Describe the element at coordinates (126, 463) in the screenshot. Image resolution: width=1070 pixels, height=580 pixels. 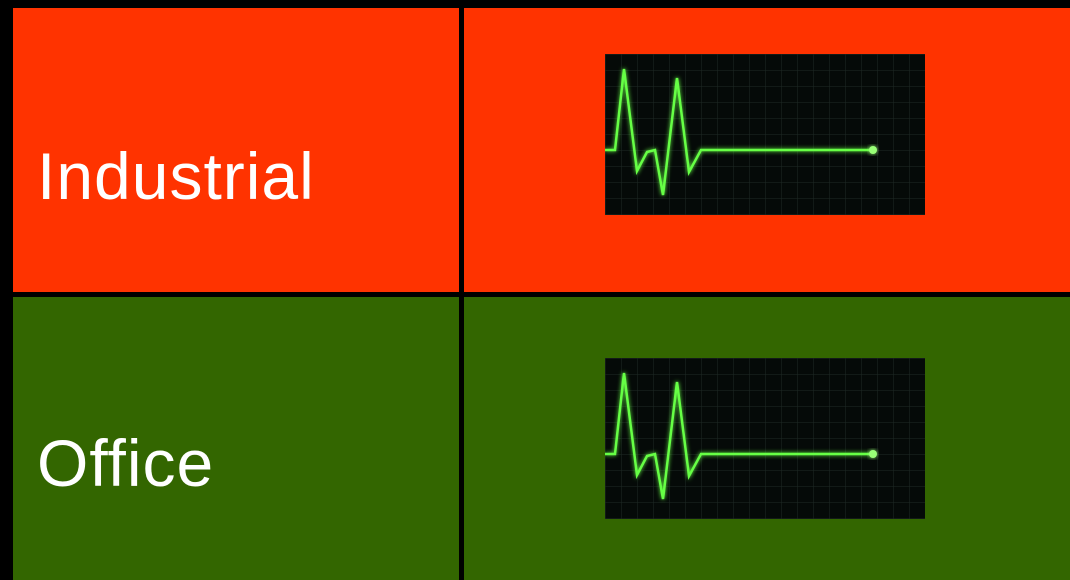
I see `row-label-office: Office` at that location.